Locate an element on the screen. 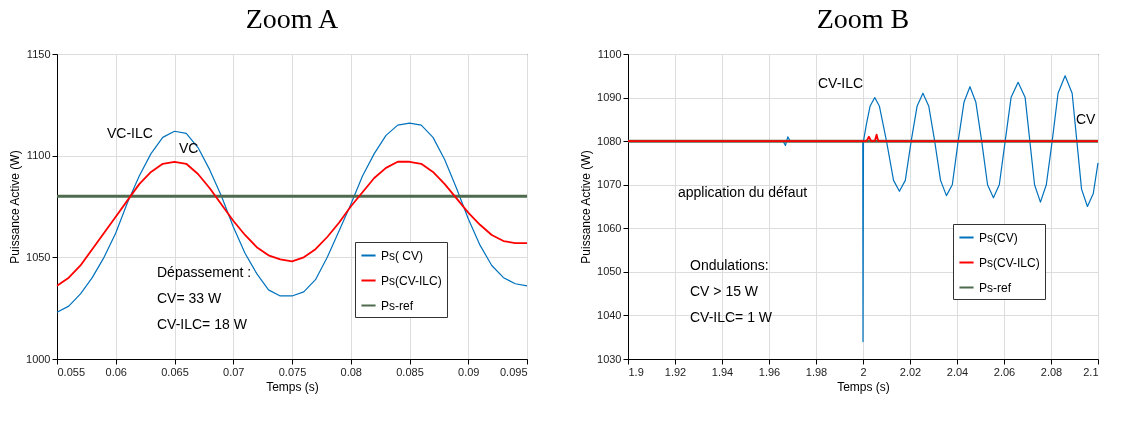 This screenshot has height=424, width=1142. annotation: CV-ILC= 1 W is located at coordinates (731, 317).